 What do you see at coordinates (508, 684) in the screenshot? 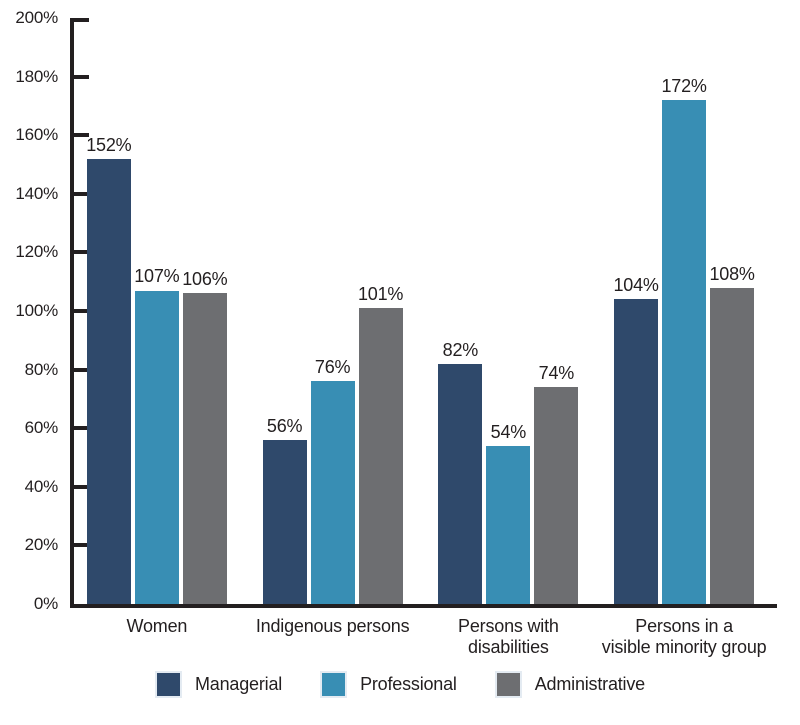
I see `legend-swatch-administrative` at bounding box center [508, 684].